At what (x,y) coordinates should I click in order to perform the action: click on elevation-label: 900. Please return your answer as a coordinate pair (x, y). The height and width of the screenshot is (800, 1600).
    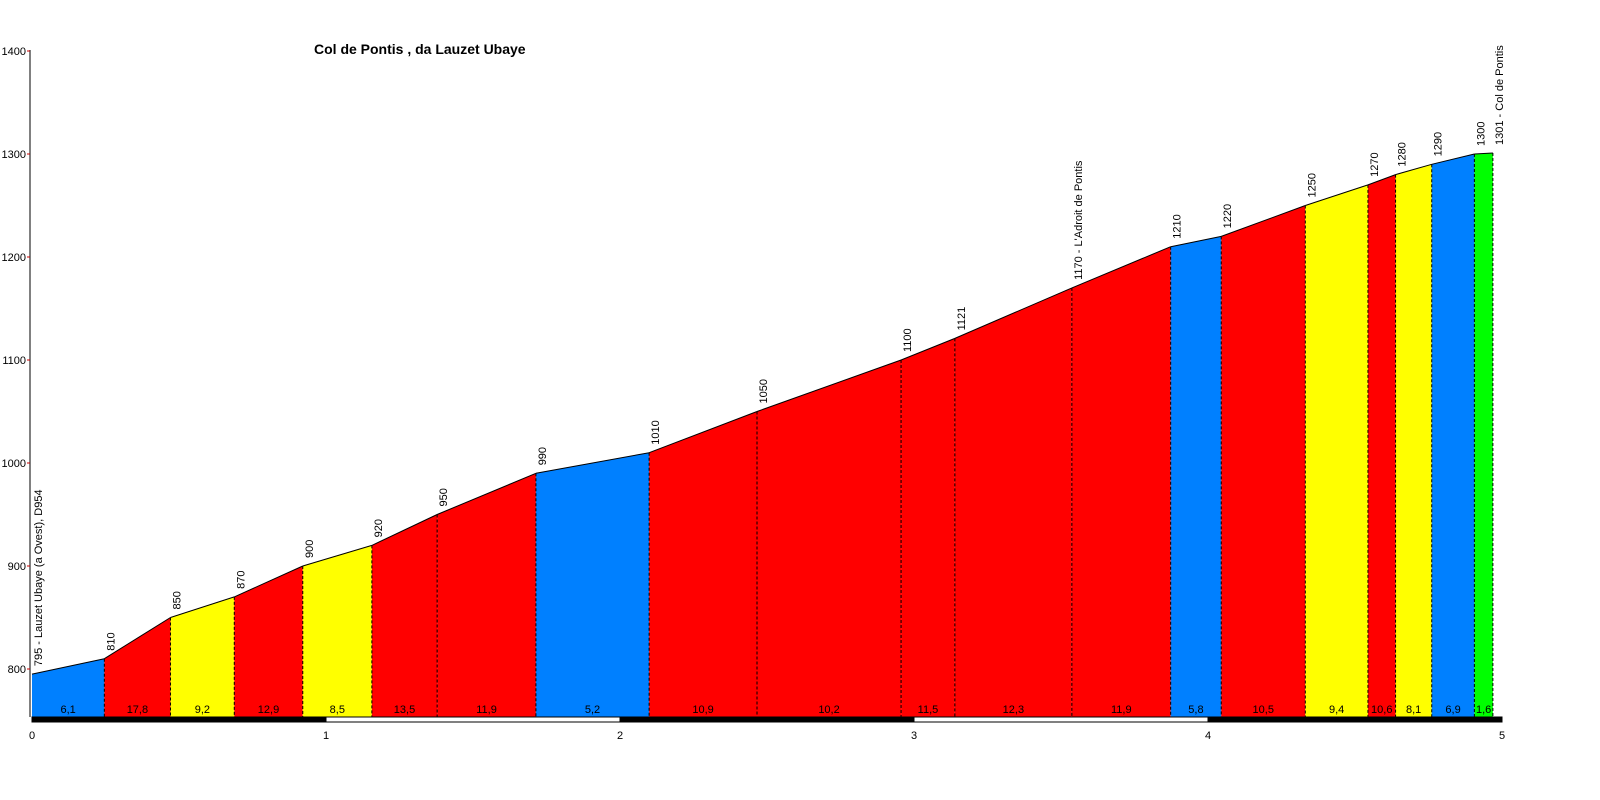
    Looking at the image, I should click on (310, 549).